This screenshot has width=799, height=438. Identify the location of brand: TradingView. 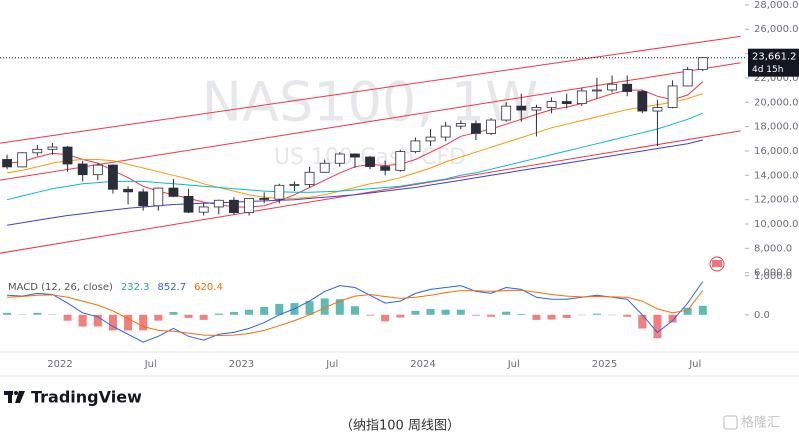
(86, 397).